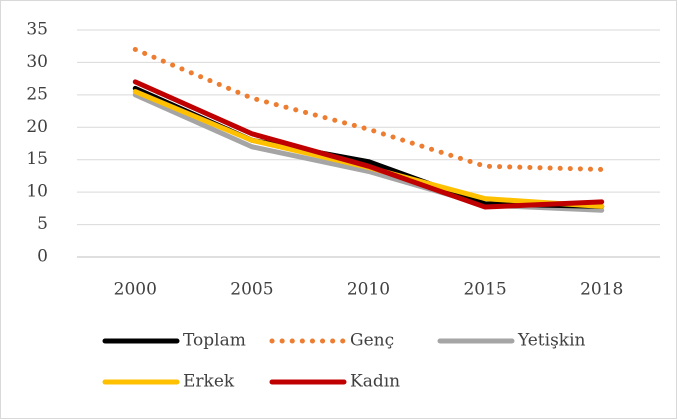 The height and width of the screenshot is (420, 678). What do you see at coordinates (37, 159) in the screenshot?
I see `y-tick-label: 15` at bounding box center [37, 159].